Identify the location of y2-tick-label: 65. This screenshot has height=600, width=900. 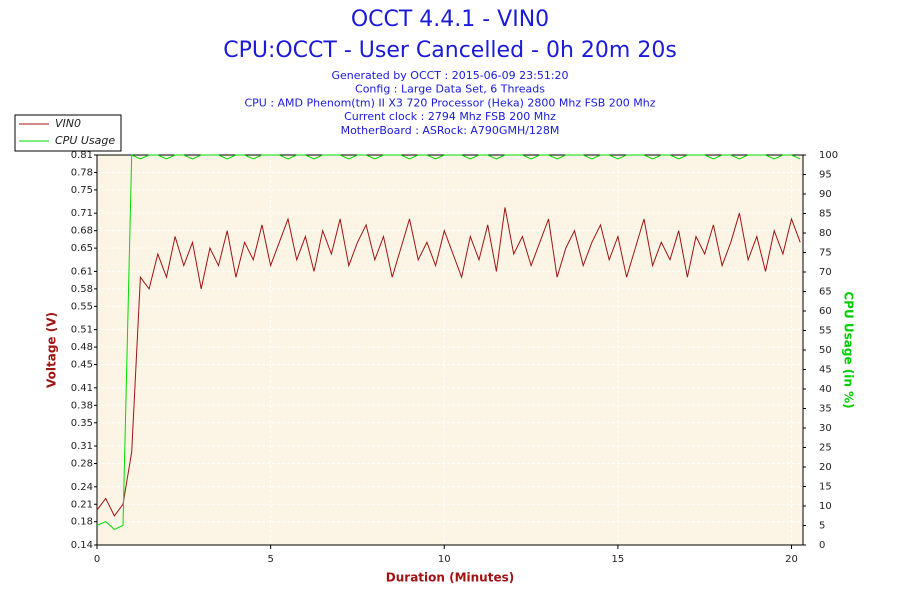
(825, 292).